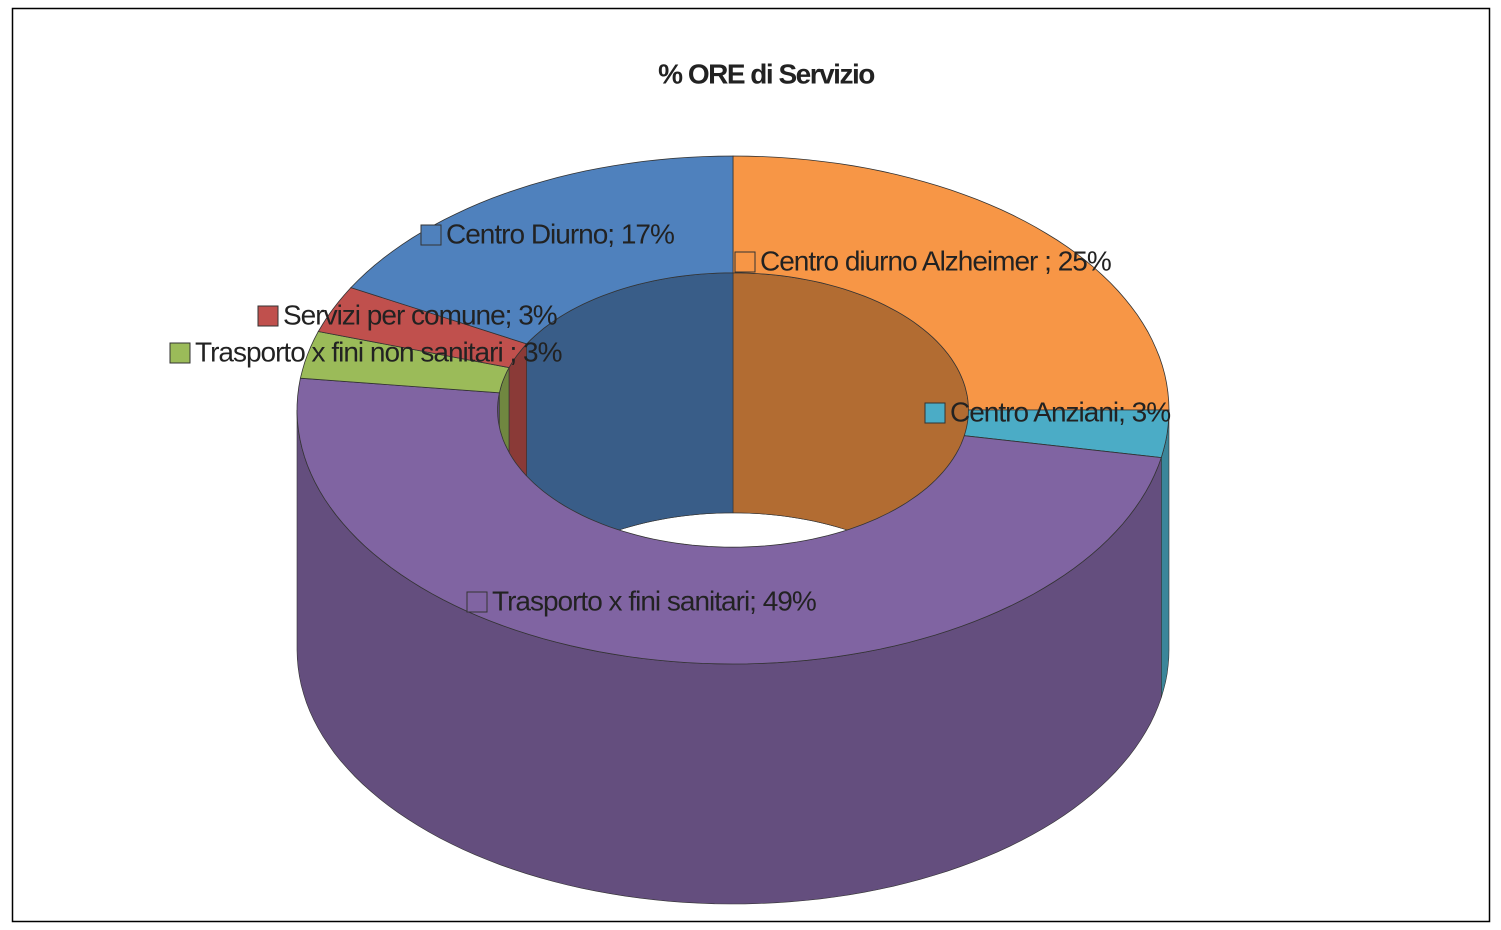 The image size is (1501, 930). I want to click on data-label: Centro diurno Alzheimer ; 25%, so click(935, 260).